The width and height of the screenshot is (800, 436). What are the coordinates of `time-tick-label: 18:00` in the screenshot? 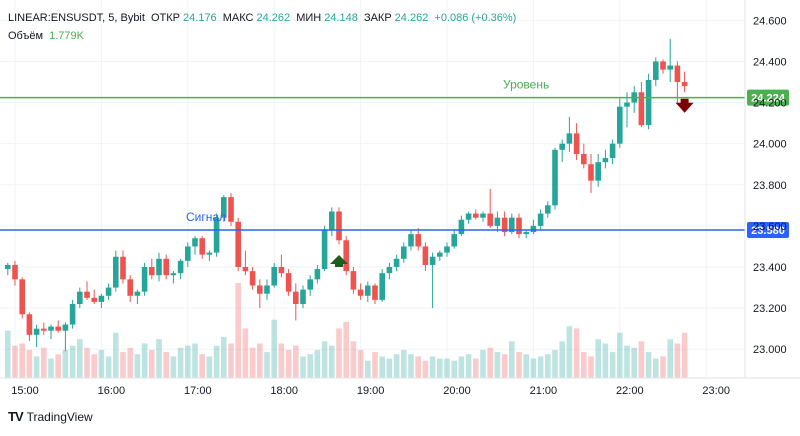 It's located at (284, 391).